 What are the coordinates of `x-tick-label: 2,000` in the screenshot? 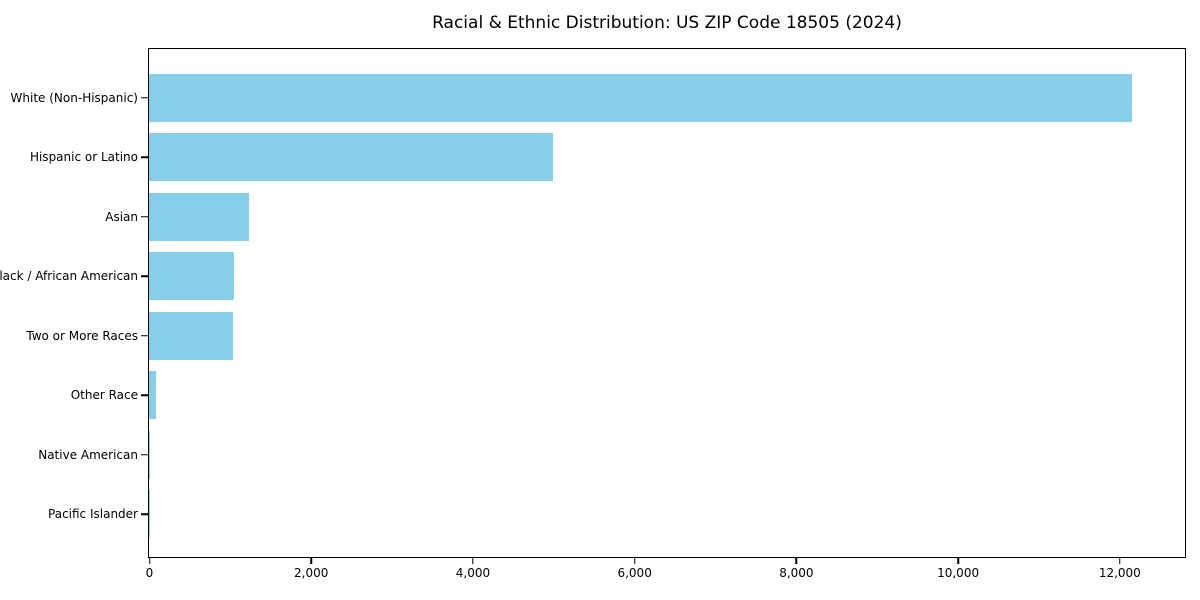 It's located at (311, 573).